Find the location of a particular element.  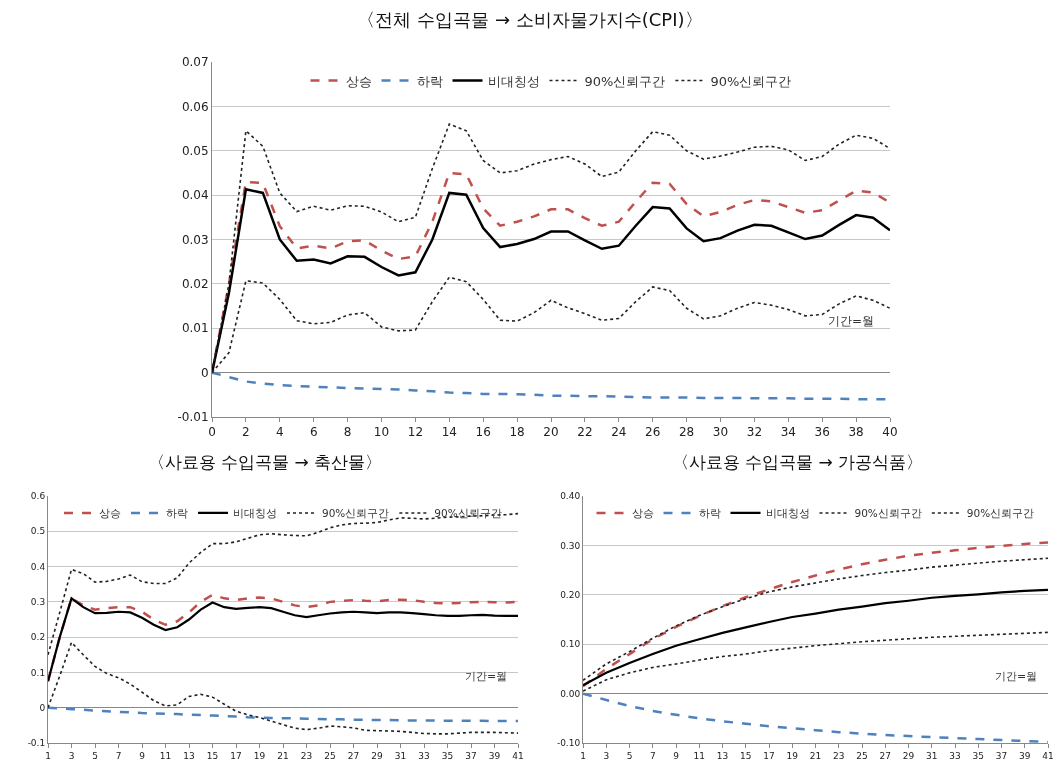

x-tick-label: 38 is located at coordinates (856, 432).